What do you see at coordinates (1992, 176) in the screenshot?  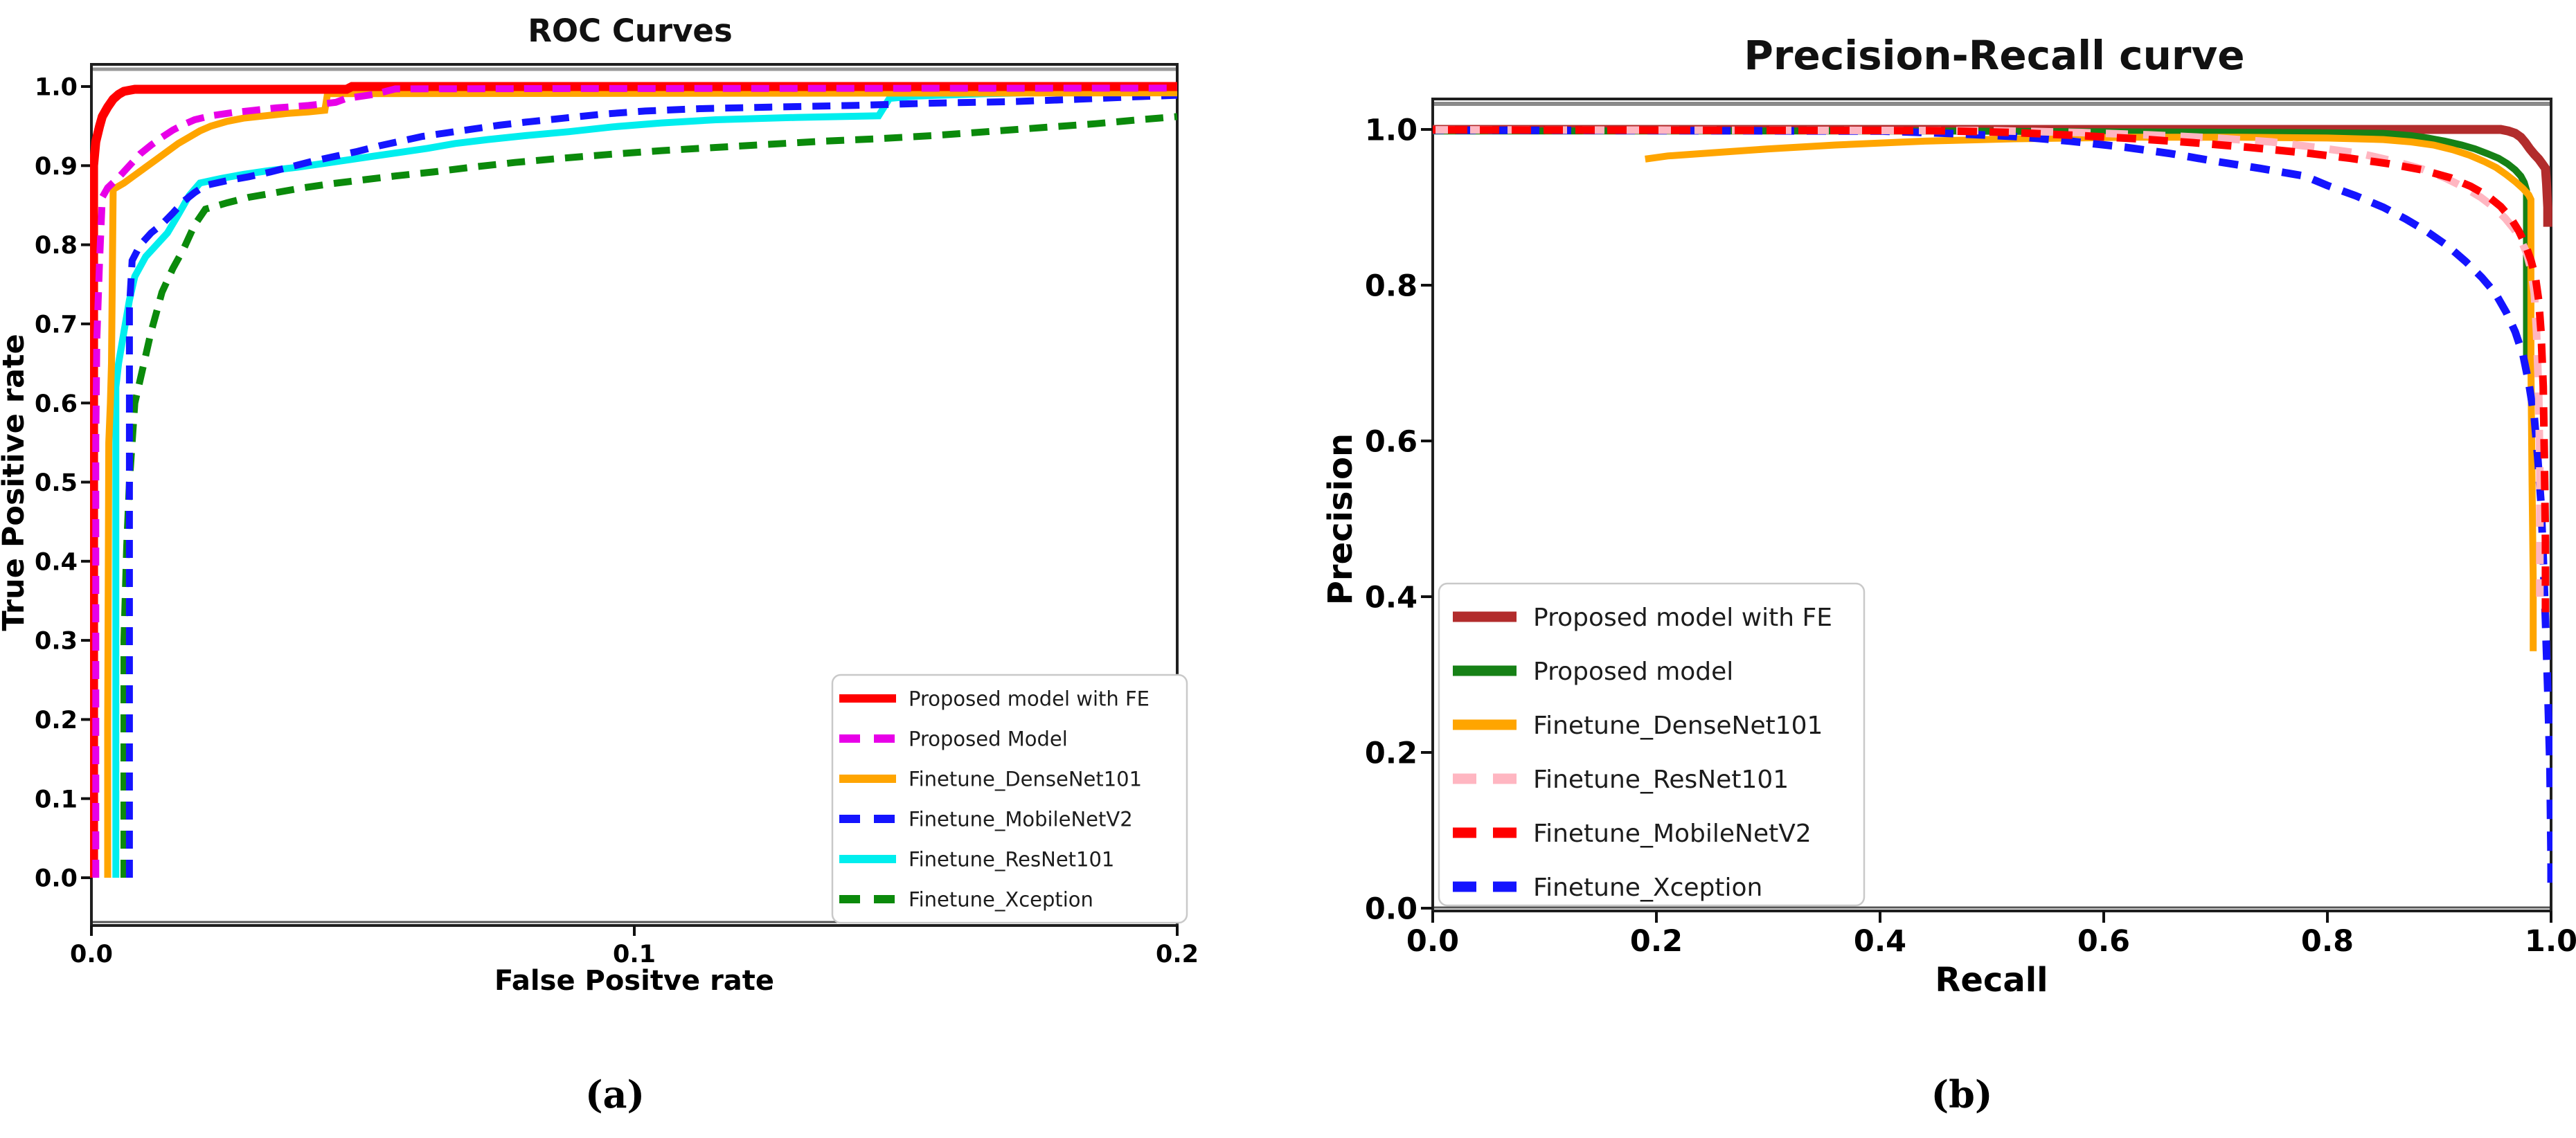 I see `pr-curve-proposed-model-with-fe` at bounding box center [1992, 176].